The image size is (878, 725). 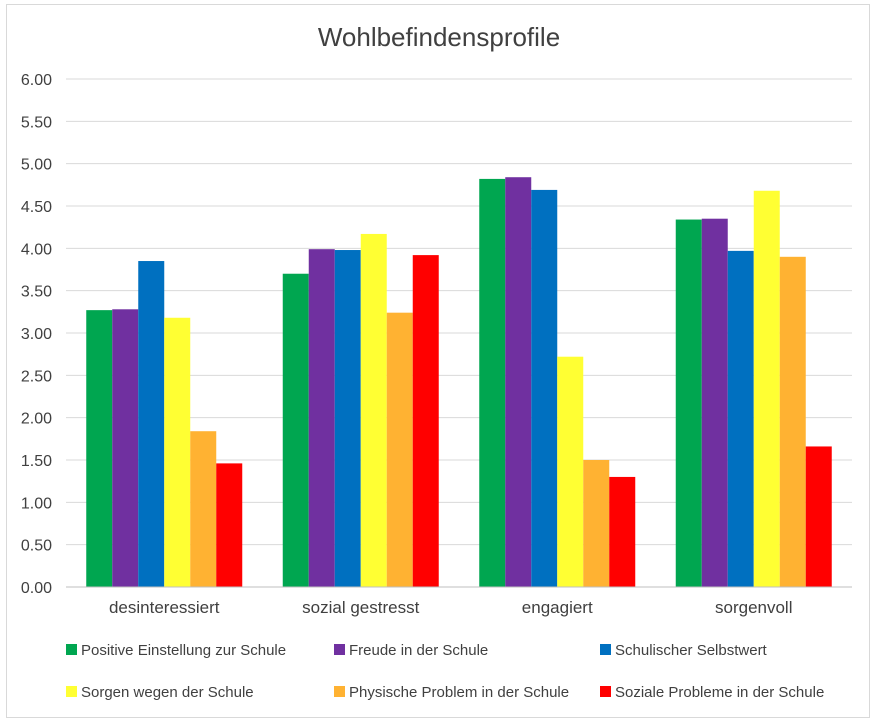 What do you see at coordinates (36, 588) in the screenshot?
I see `y-tick-label: 0.00` at bounding box center [36, 588].